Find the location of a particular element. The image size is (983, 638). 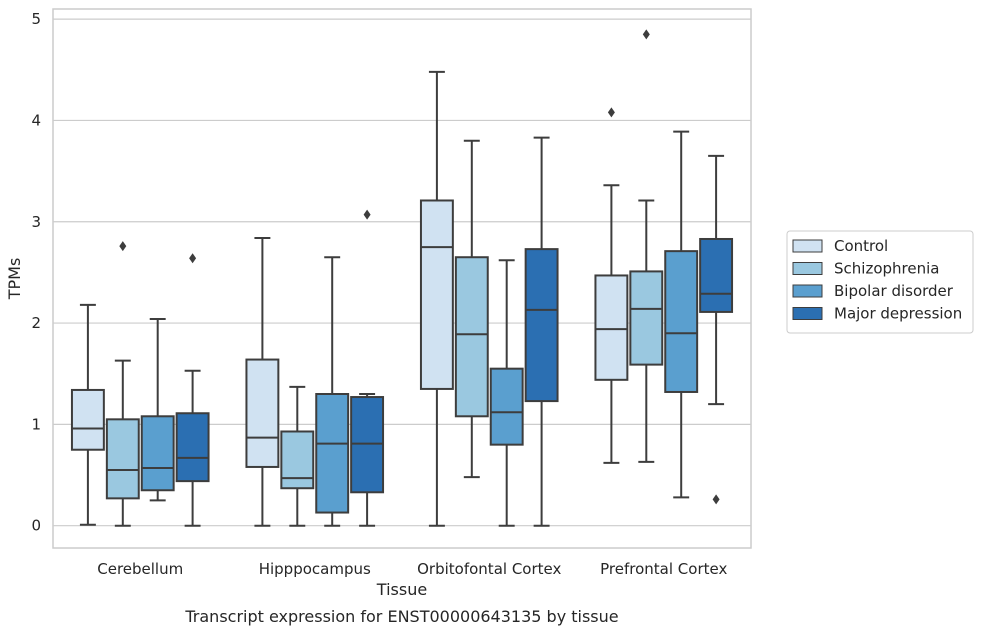

y-tick-label: 3 is located at coordinates (36, 222).